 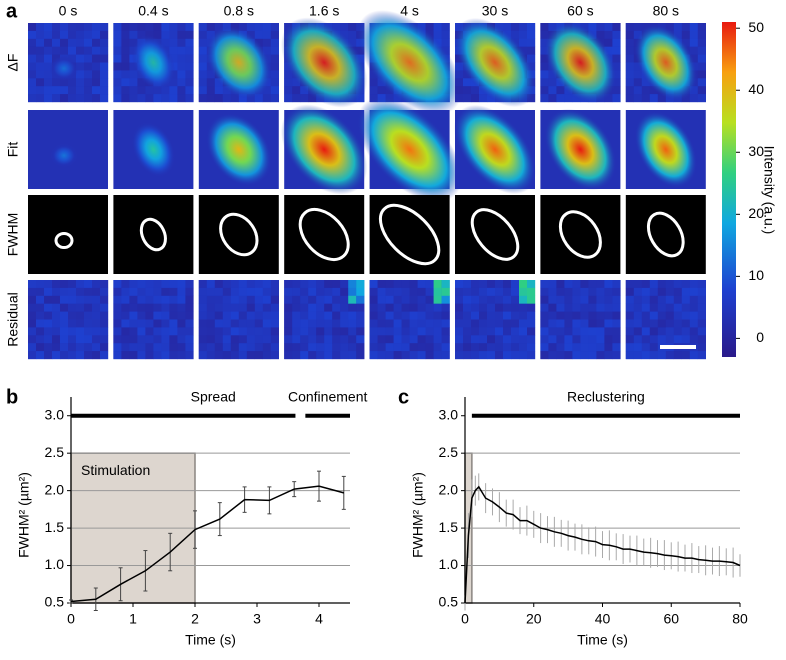 I want to click on x-tick-label: 3, so click(x=257, y=619).